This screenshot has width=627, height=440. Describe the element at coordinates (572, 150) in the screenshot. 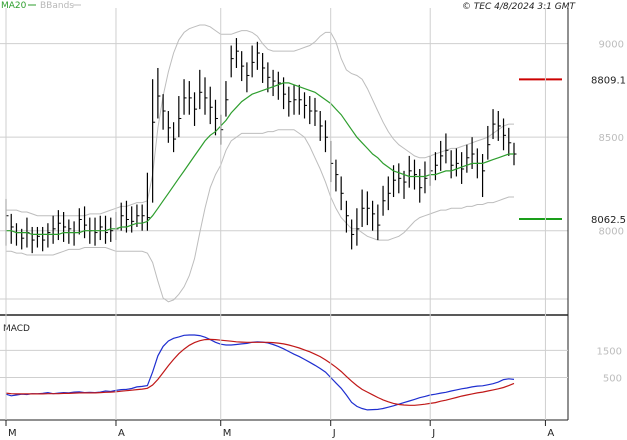

I see `price-levels: 8809.1 8062.5` at that location.